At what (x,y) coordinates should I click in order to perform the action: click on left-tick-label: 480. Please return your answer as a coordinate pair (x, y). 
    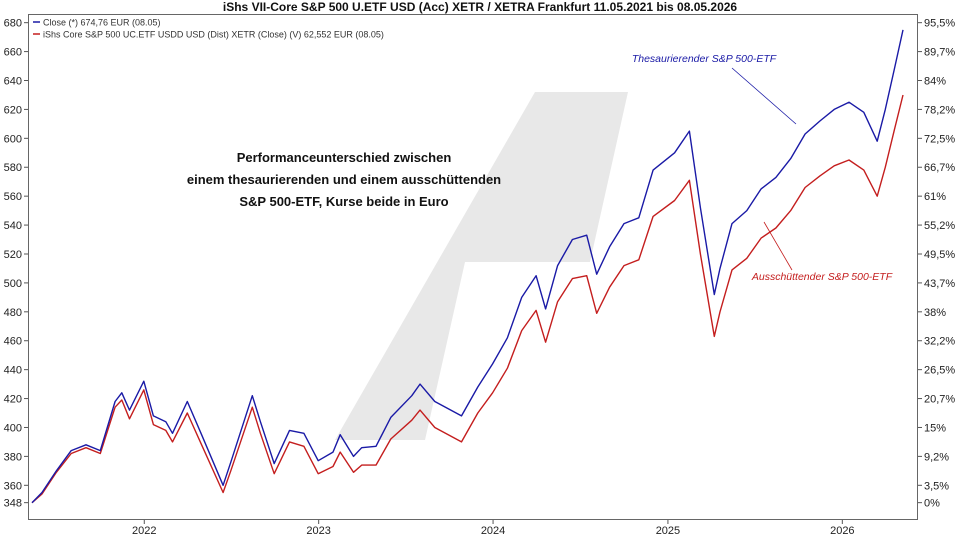
    Looking at the image, I should click on (13, 313).